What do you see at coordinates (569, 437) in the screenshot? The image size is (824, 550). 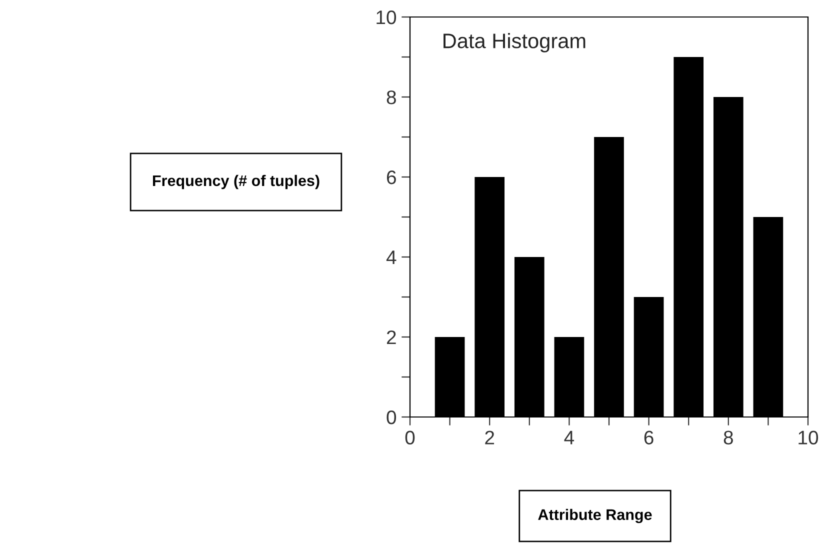 I see `x-tick-label: 4` at bounding box center [569, 437].